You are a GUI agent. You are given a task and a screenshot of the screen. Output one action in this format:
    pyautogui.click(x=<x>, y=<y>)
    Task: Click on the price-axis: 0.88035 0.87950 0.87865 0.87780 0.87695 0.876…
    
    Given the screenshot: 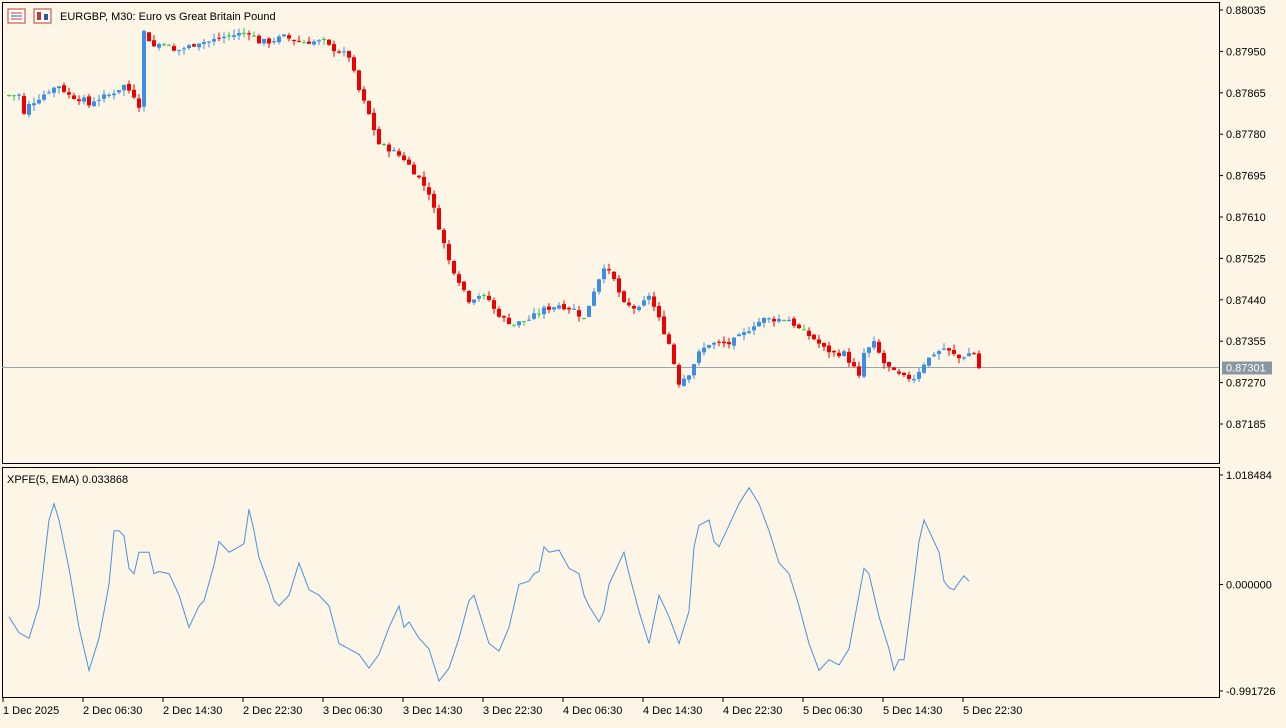 What is the action you would take?
    pyautogui.click(x=1245, y=218)
    